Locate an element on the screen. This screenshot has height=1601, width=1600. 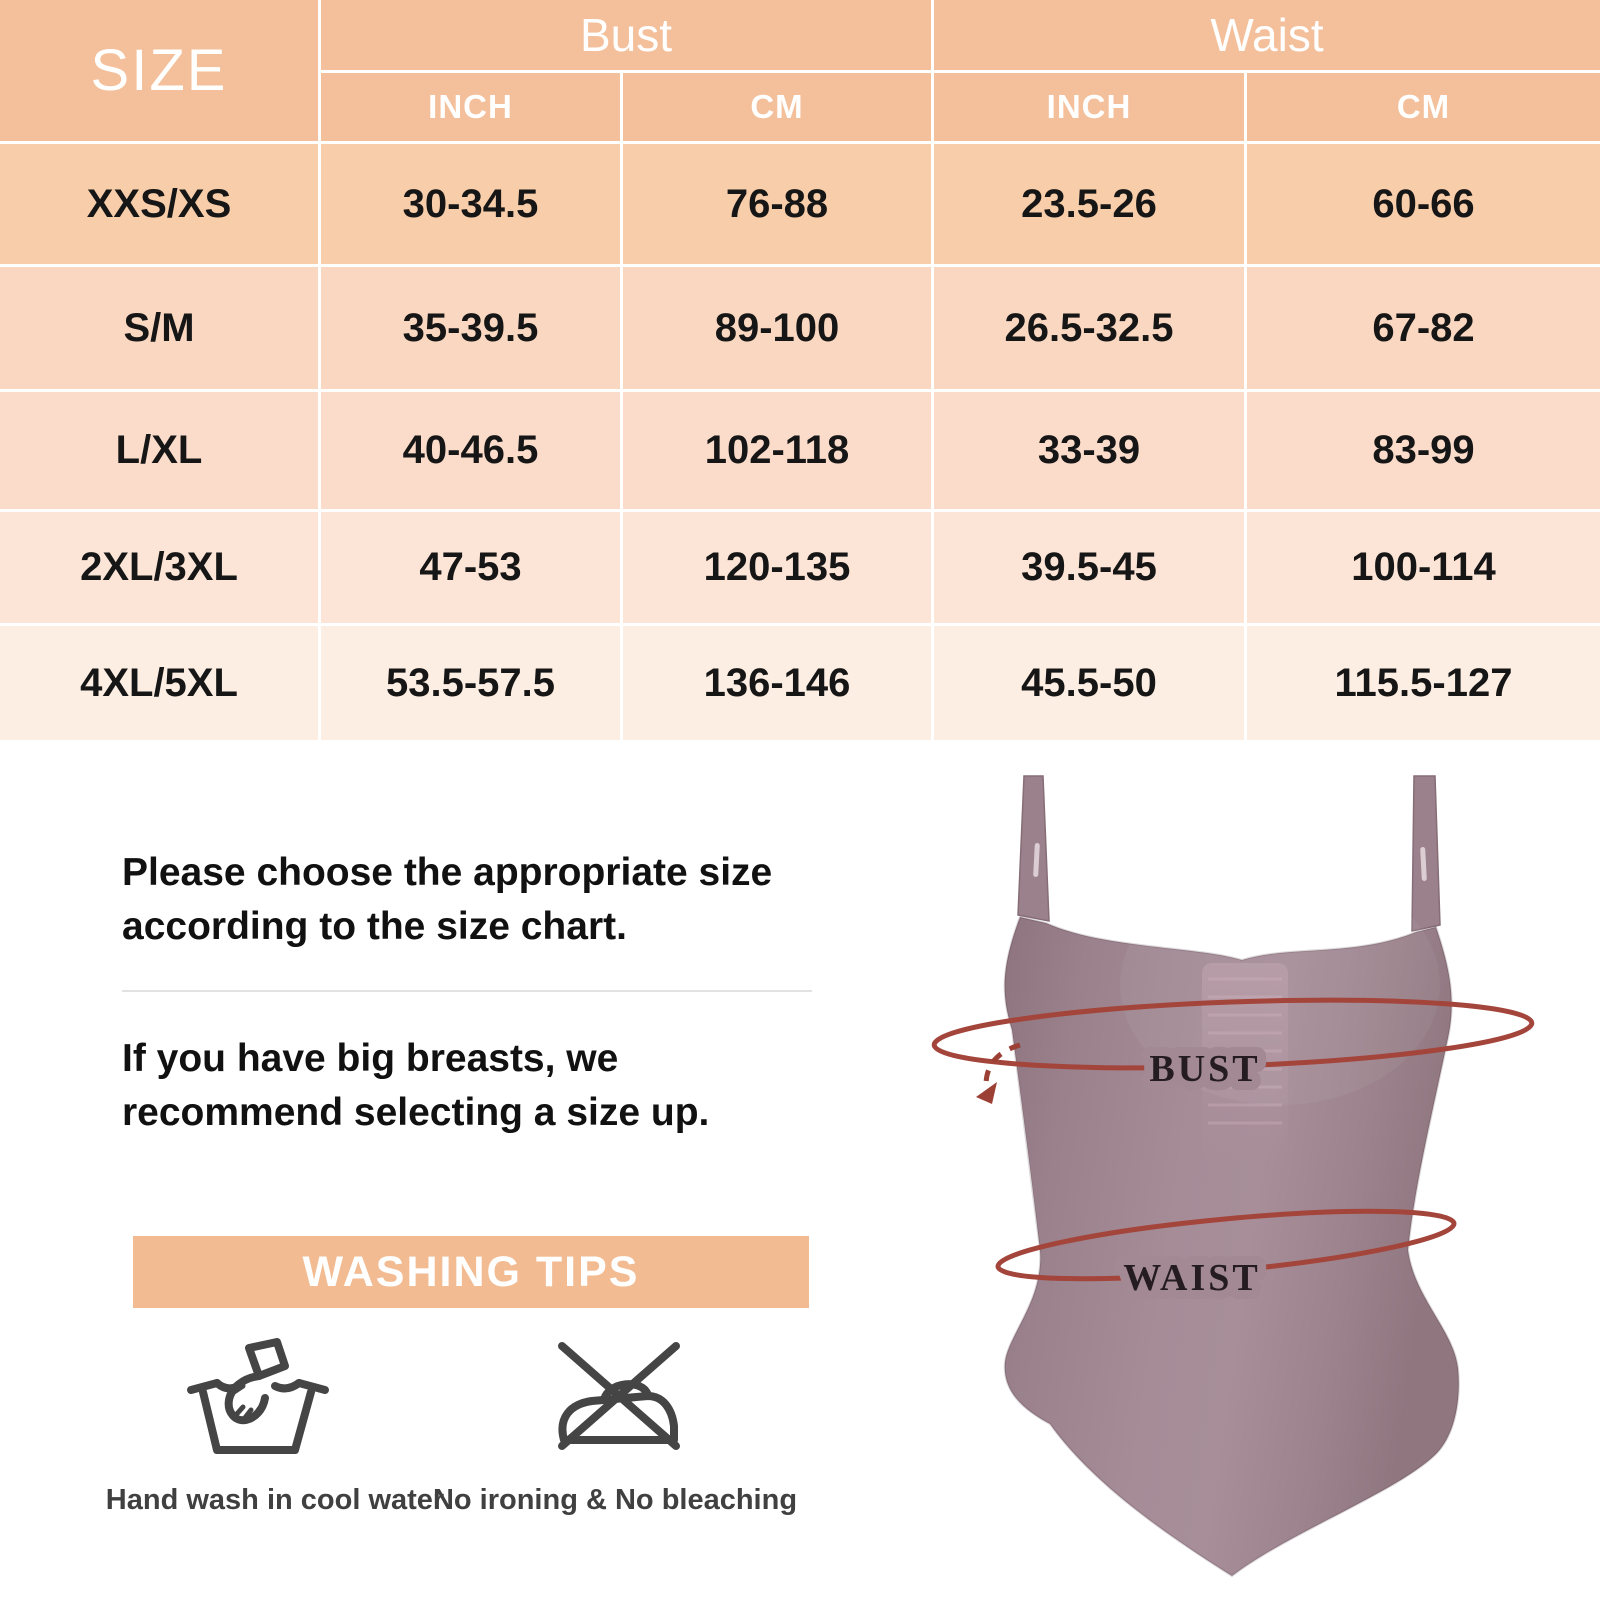
waist-inch-cell: 45.5-50 is located at coordinates (1089, 683).